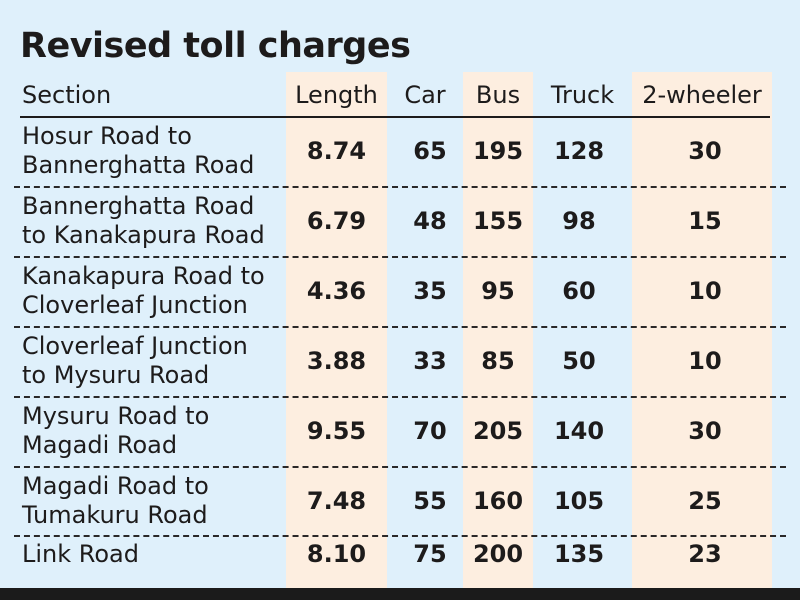 This screenshot has height=600, width=800. Describe the element at coordinates (579, 361) in the screenshot. I see `truck-cell: 50` at that location.